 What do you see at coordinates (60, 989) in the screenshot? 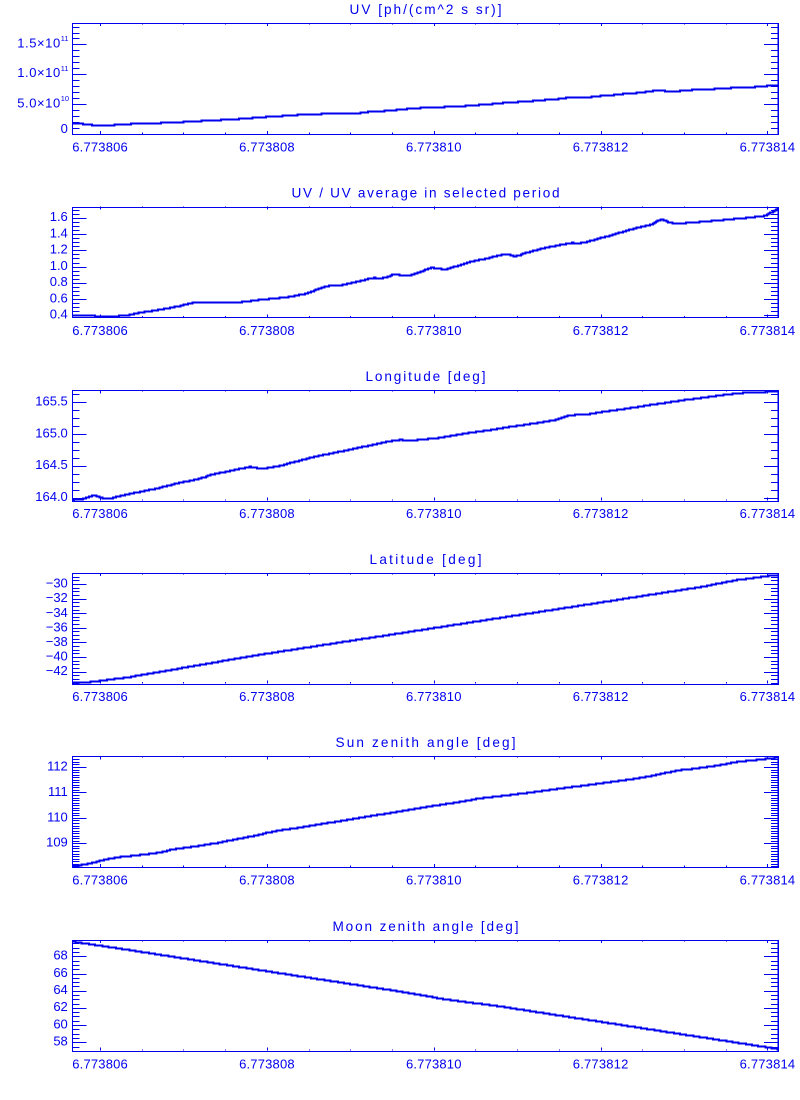
I see `svg-text: 64` at bounding box center [60, 989].